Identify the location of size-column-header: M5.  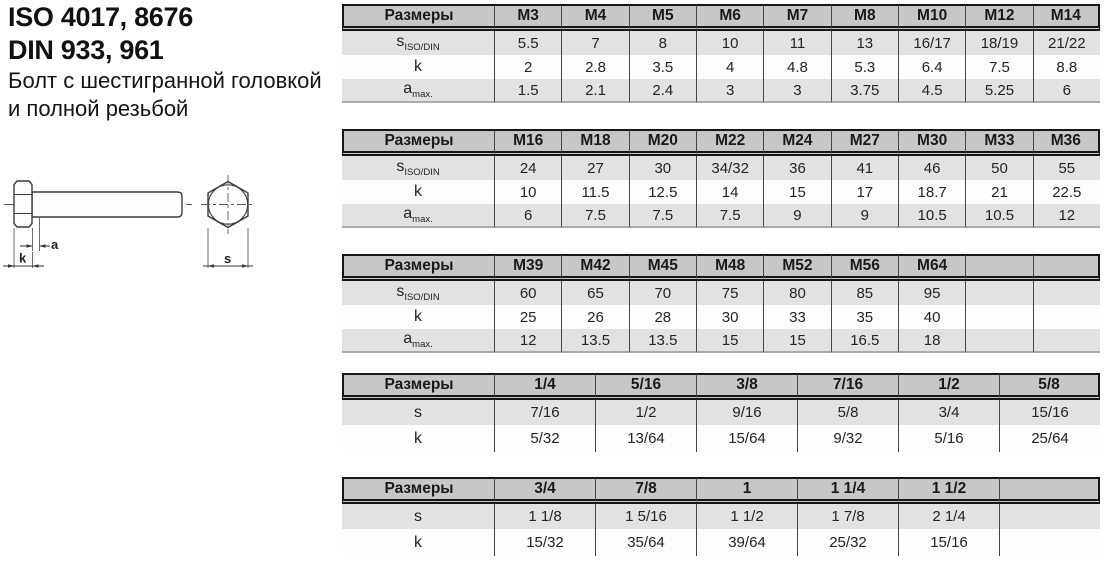
(662, 17).